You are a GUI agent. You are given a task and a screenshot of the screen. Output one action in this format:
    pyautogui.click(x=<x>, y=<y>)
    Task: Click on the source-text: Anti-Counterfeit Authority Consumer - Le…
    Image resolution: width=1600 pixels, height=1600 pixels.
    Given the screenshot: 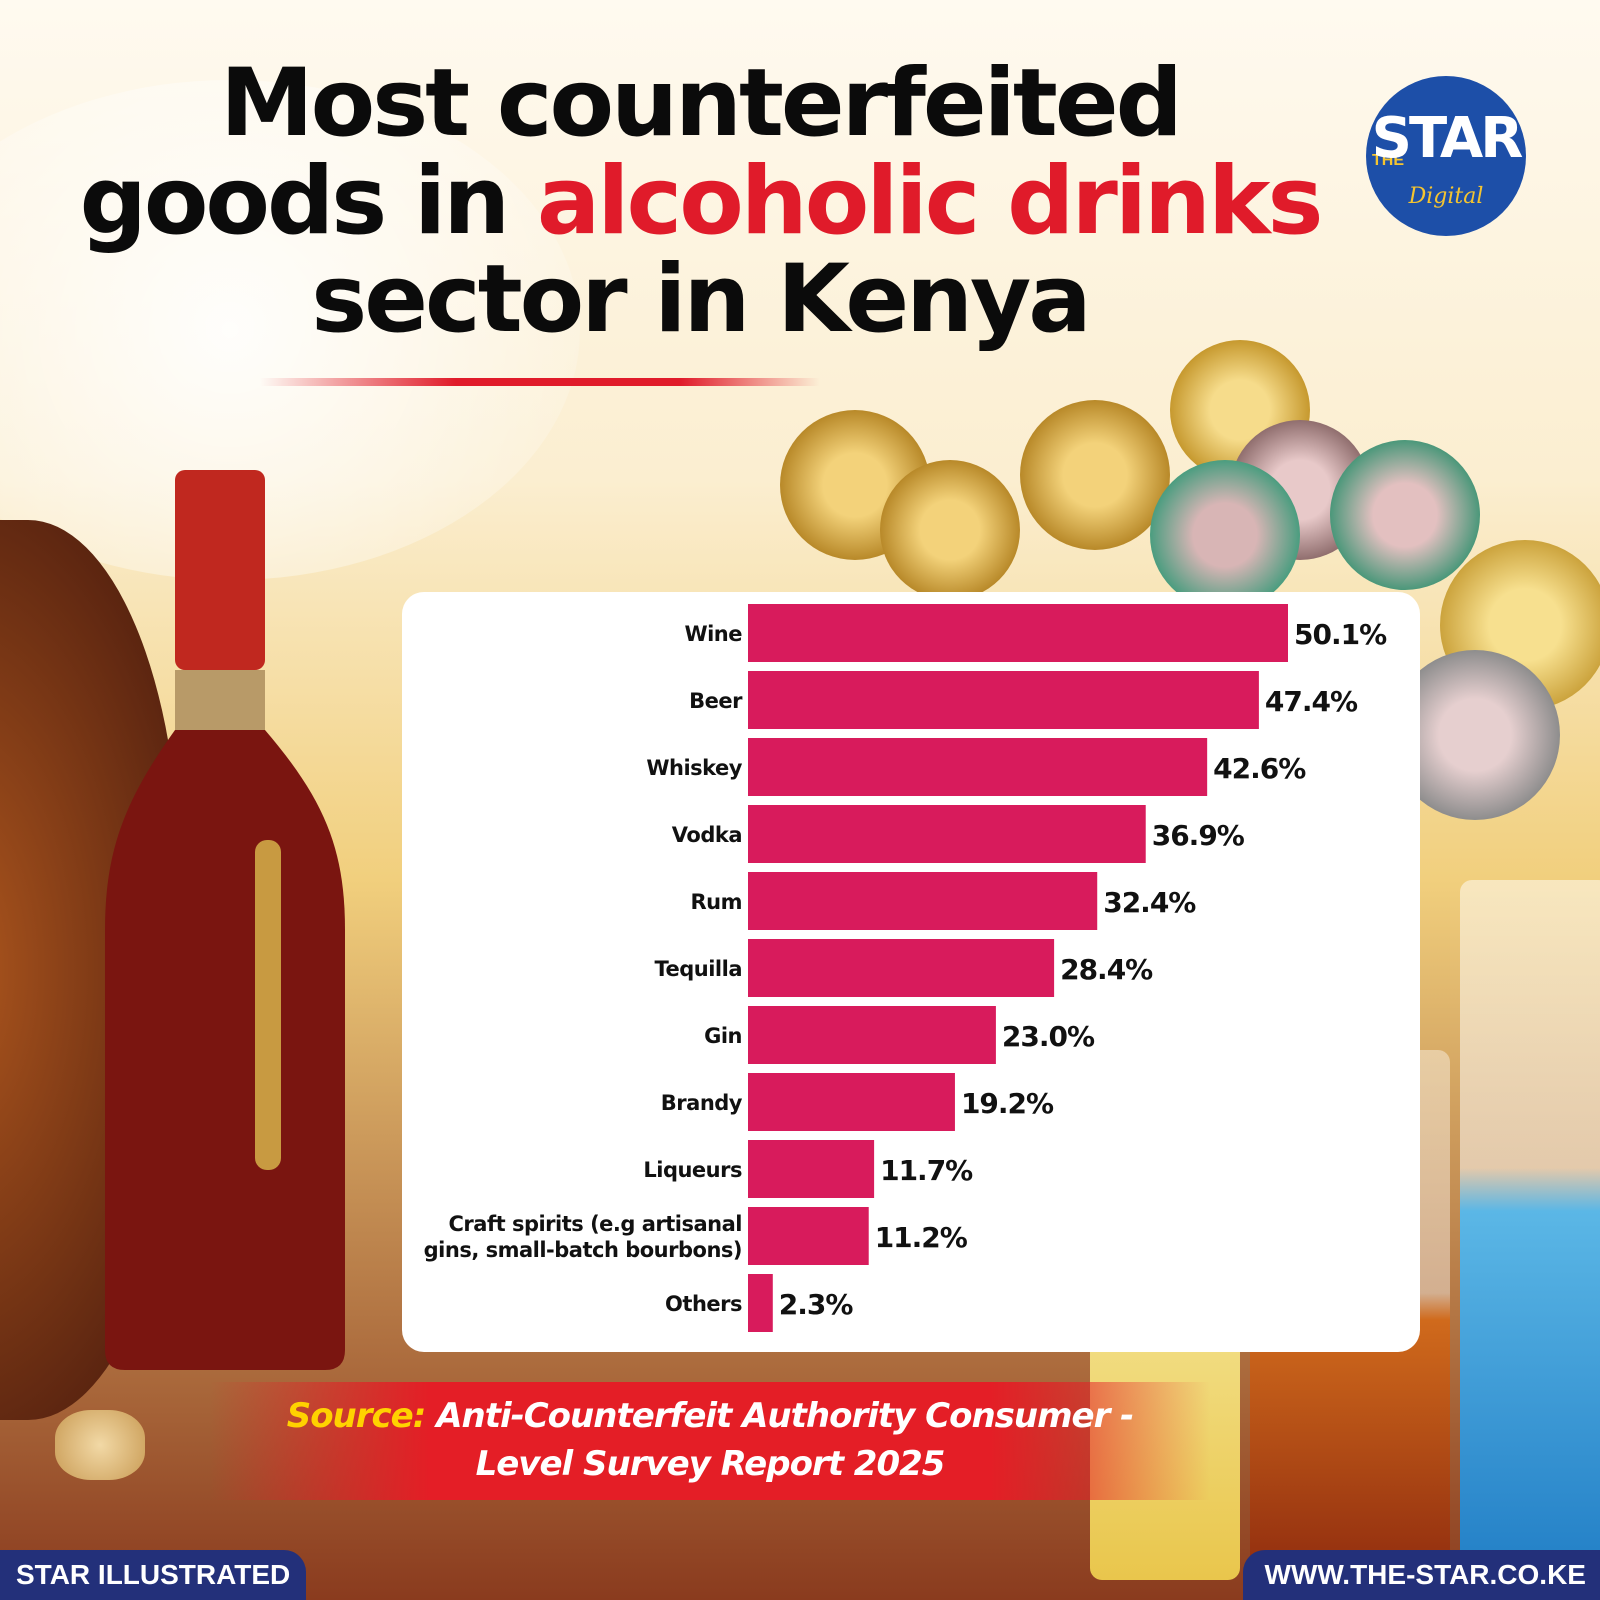 What is the action you would take?
    pyautogui.click(x=785, y=1440)
    